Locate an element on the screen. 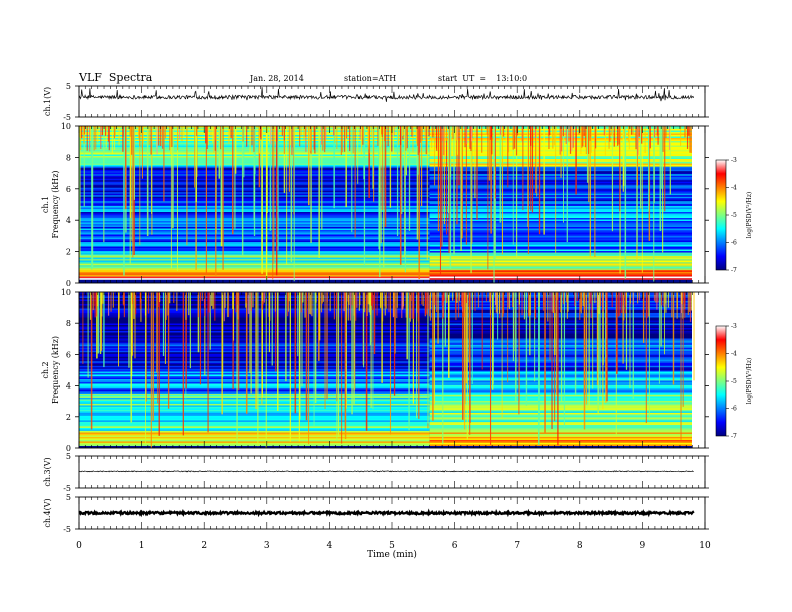 The height and width of the screenshot is (612, 792). y-tick-label: 2 is located at coordinates (68, 417).